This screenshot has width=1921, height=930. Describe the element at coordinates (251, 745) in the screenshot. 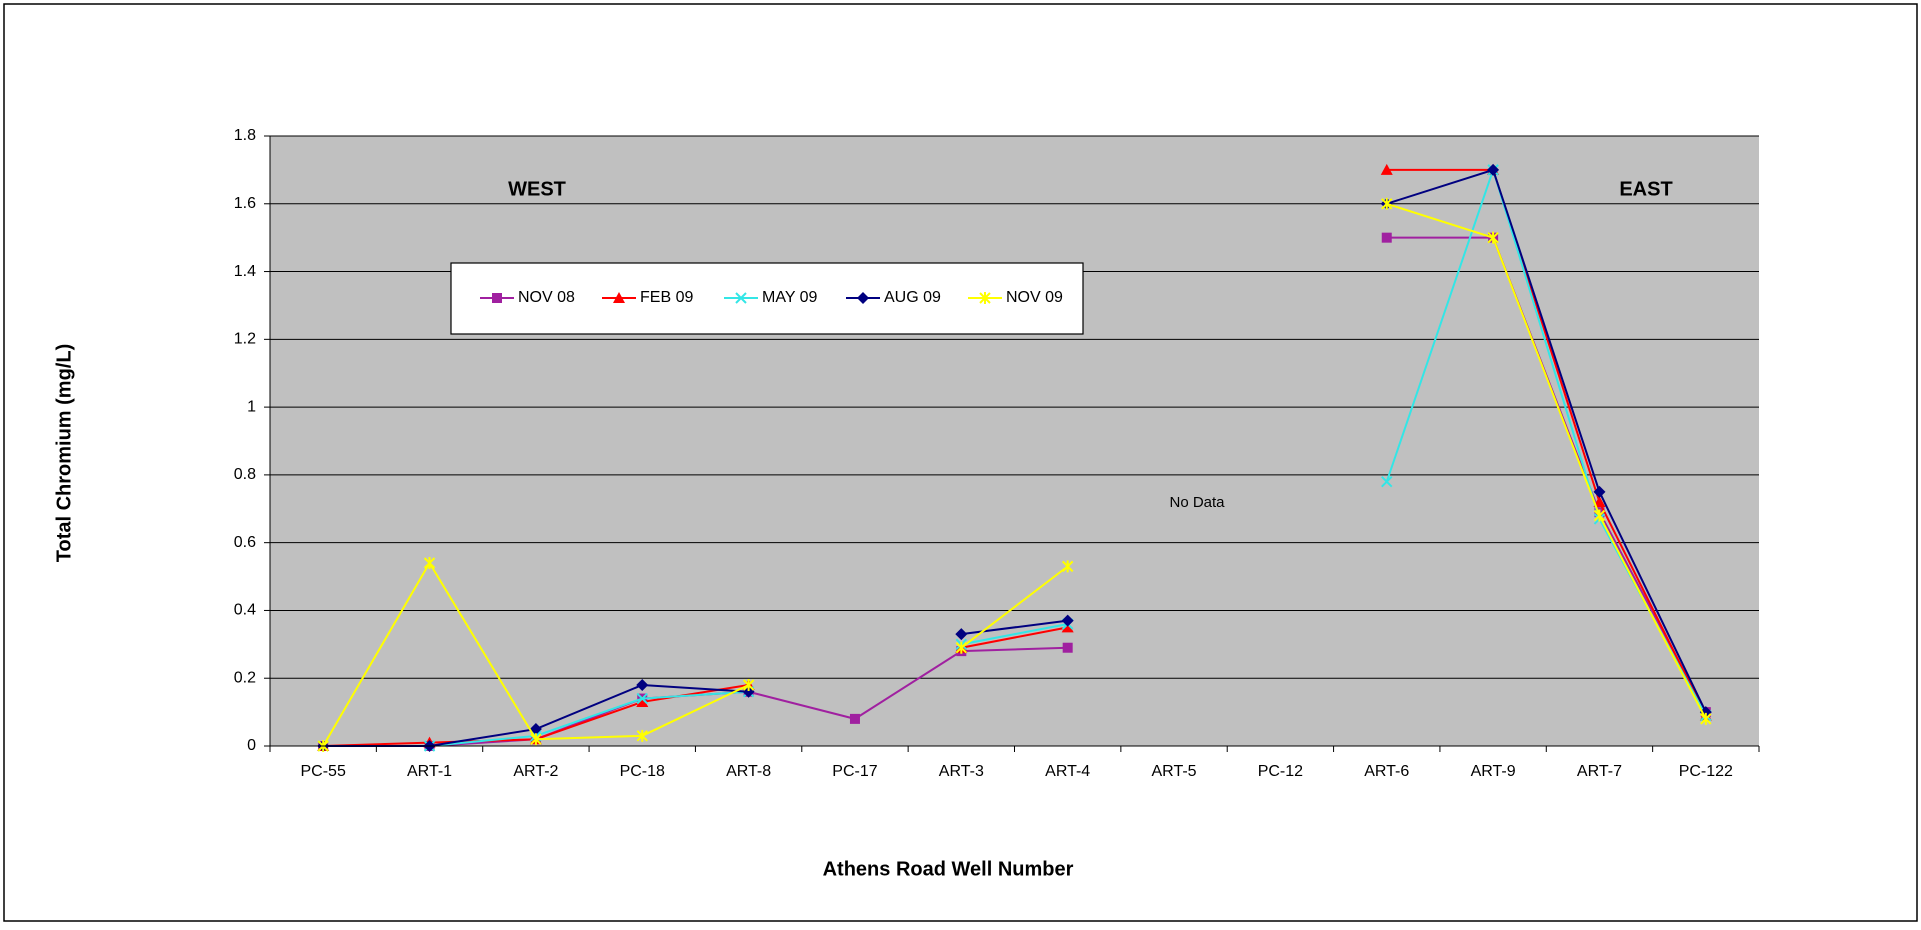

I see `y-tick-label: 0` at that location.